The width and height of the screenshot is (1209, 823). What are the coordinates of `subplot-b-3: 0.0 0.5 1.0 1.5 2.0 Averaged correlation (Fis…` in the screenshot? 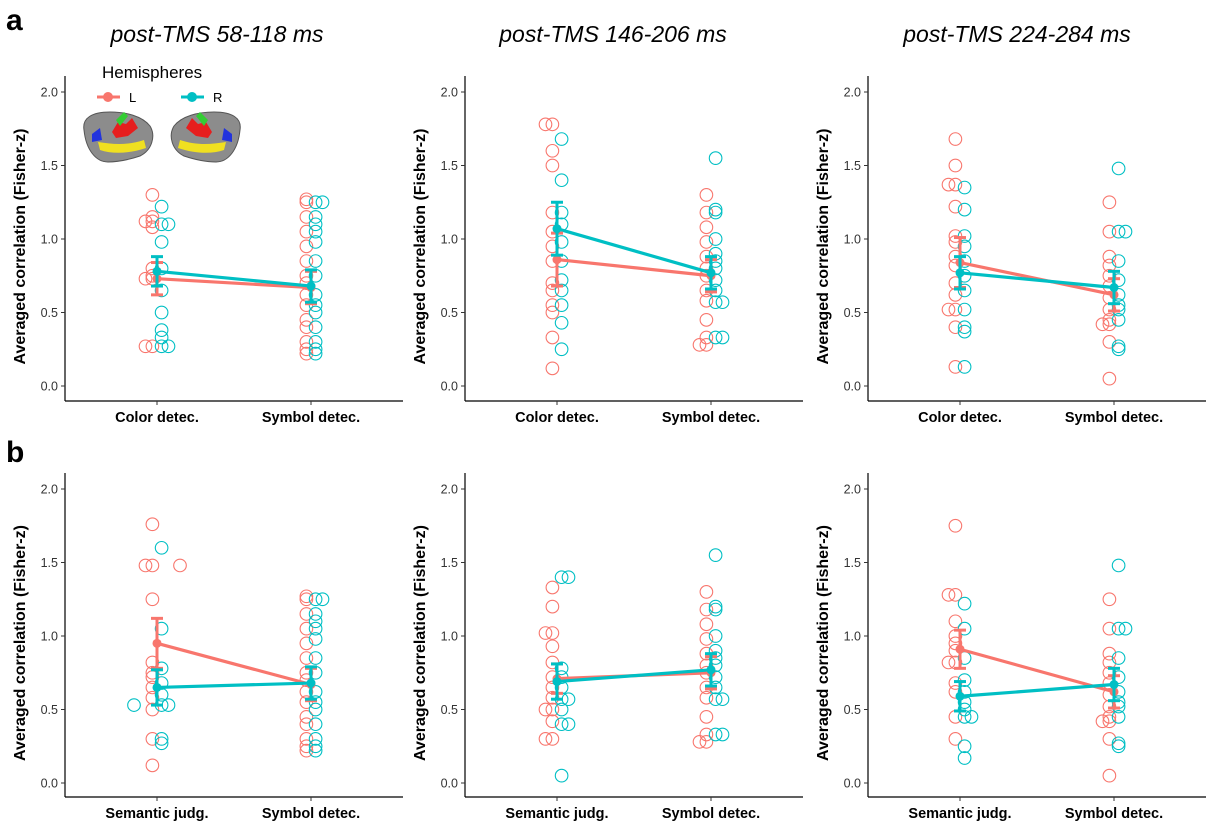 It's located at (1010, 647).